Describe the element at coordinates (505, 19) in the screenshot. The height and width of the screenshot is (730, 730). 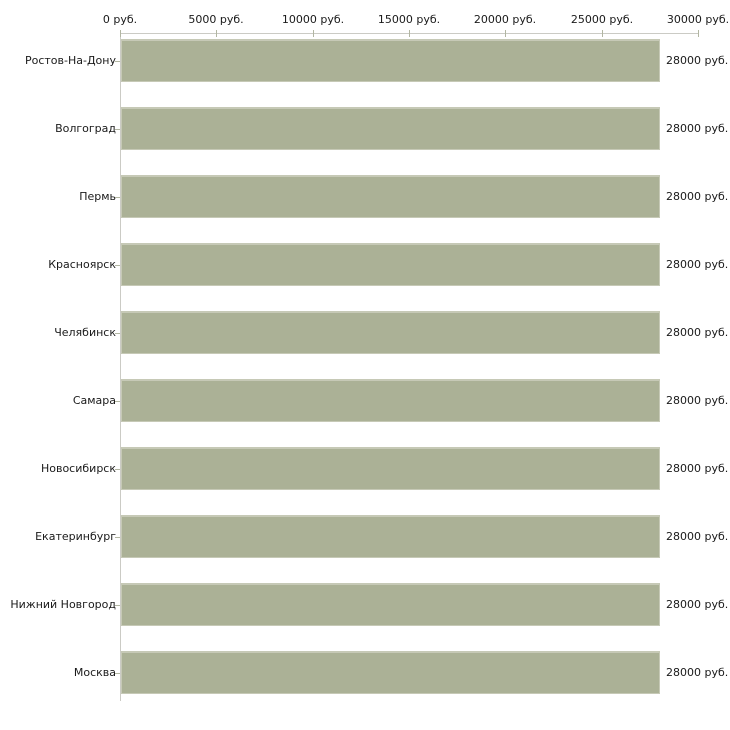
I see `x-axis-tick-label: 20000 руб.` at that location.